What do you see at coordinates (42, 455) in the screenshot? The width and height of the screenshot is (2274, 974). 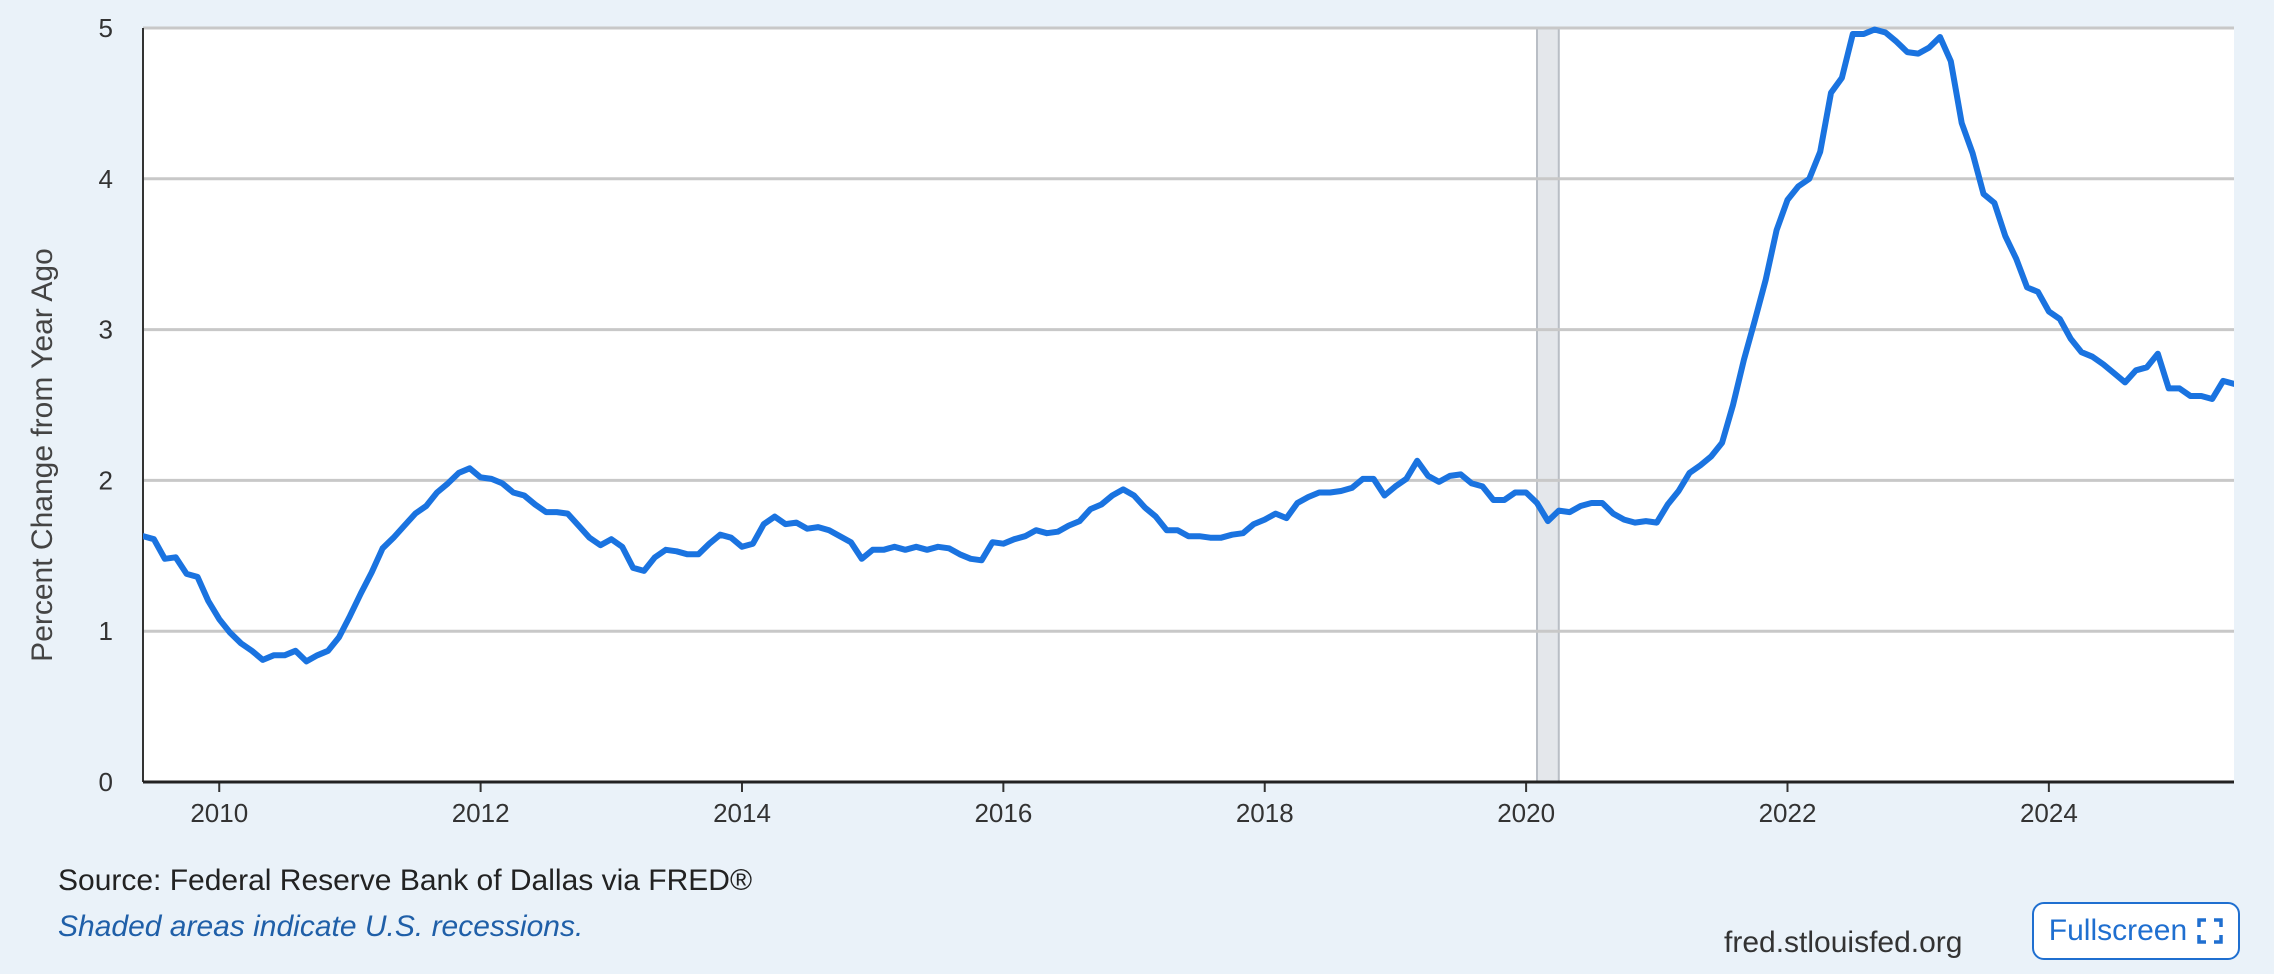 I see `y-axis-title: Percent Change from Year Ago` at bounding box center [42, 455].